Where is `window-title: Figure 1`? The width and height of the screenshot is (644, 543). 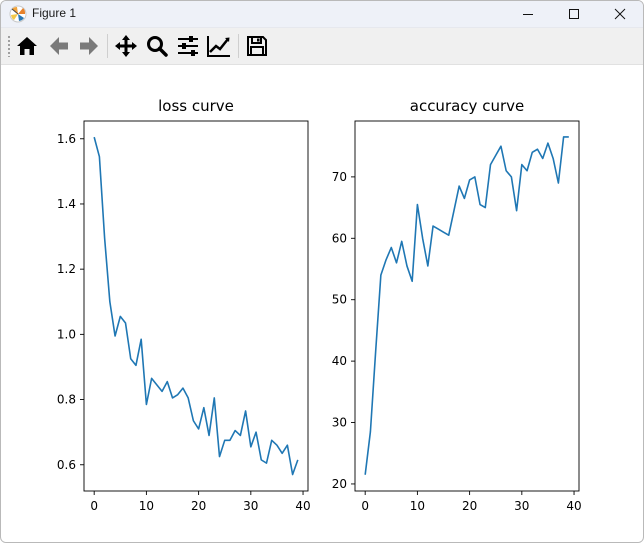 window-title: Figure 1 is located at coordinates (54, 13).